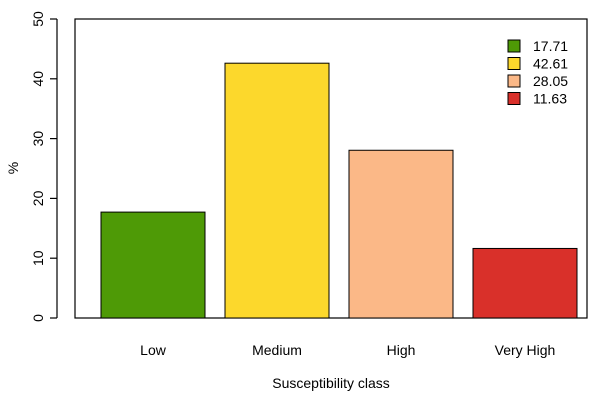  What do you see at coordinates (38, 318) in the screenshot?
I see `y-tick-label: 0` at bounding box center [38, 318].